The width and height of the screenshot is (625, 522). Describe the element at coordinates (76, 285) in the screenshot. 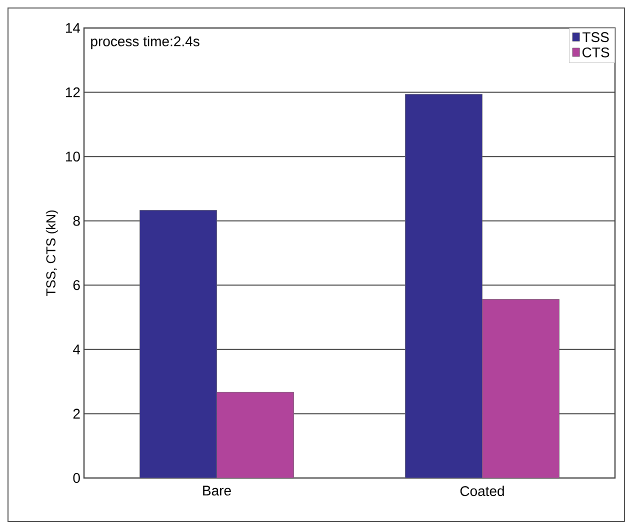

I see `y-tick-label: 6` at that location.